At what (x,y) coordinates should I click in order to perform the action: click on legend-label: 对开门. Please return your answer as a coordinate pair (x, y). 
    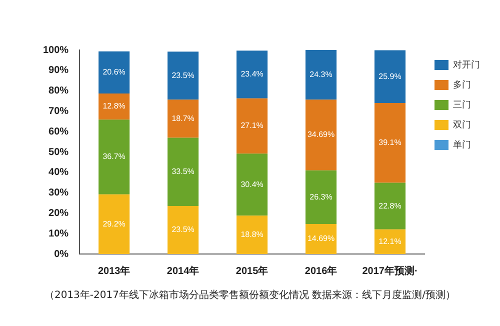
    Looking at the image, I should click on (466, 64).